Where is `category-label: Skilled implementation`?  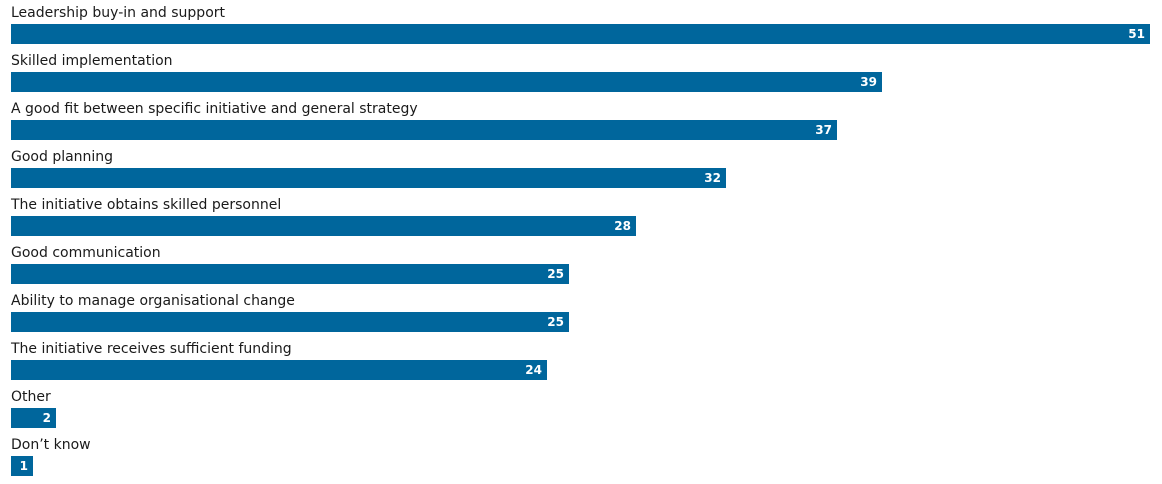
category-label: Skilled implementation is located at coordinates (92, 61).